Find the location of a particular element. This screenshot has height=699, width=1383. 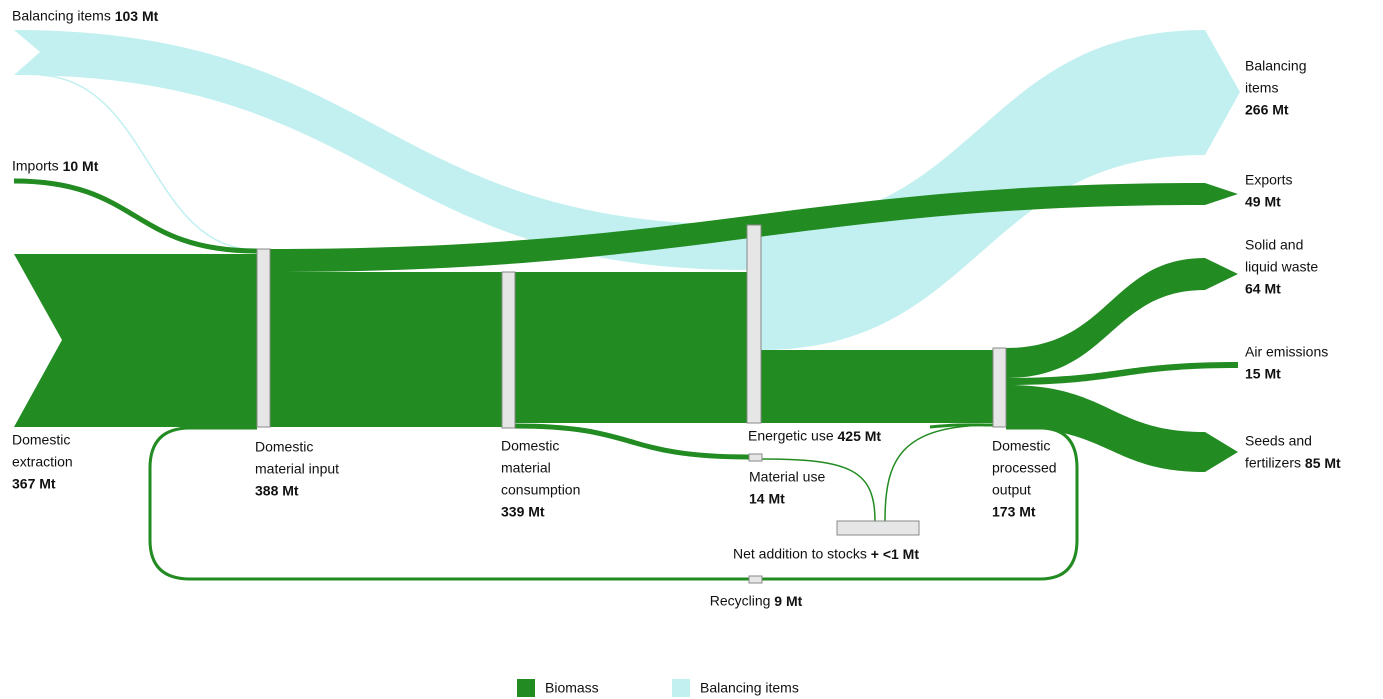

recycling-node is located at coordinates (755, 579).